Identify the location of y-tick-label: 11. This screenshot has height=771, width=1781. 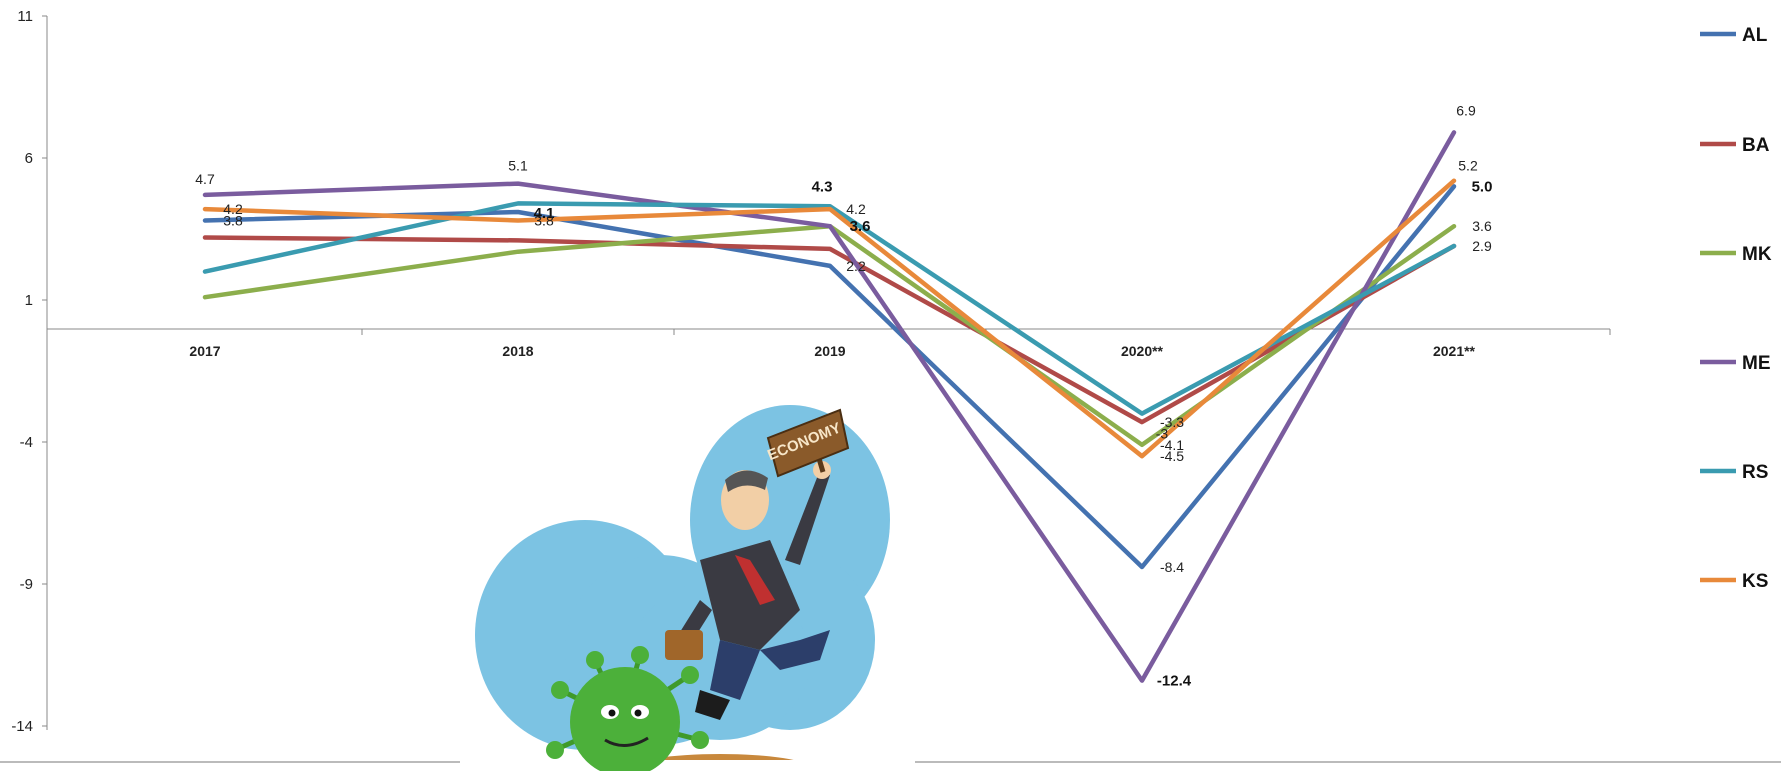
(25, 16).